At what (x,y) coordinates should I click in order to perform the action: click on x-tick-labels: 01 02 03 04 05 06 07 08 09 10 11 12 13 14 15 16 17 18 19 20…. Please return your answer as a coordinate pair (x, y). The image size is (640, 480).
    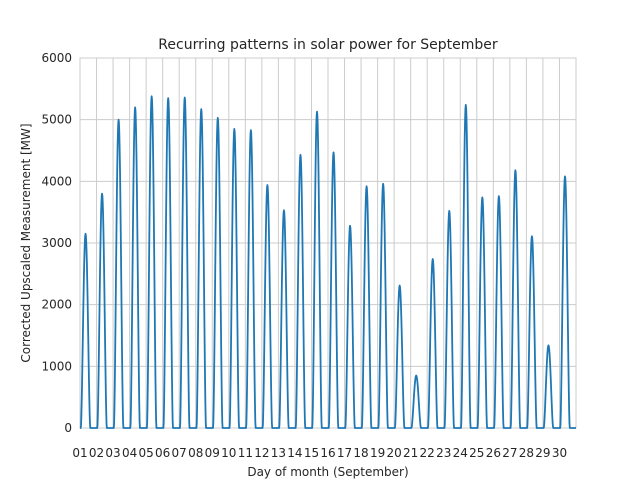
    Looking at the image, I should click on (319, 453).